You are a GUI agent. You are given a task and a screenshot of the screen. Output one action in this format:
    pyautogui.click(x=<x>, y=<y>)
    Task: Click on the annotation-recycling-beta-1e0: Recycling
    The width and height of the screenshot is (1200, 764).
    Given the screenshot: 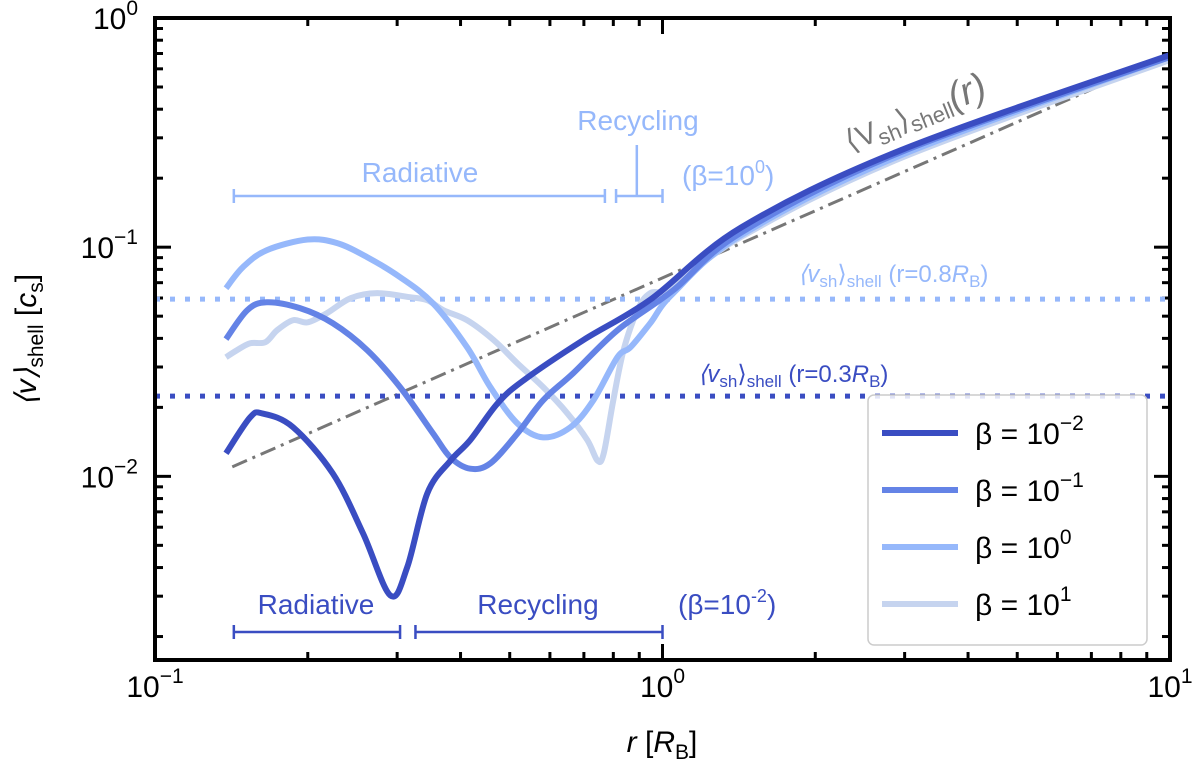 What is the action you would take?
    pyautogui.click(x=637, y=120)
    